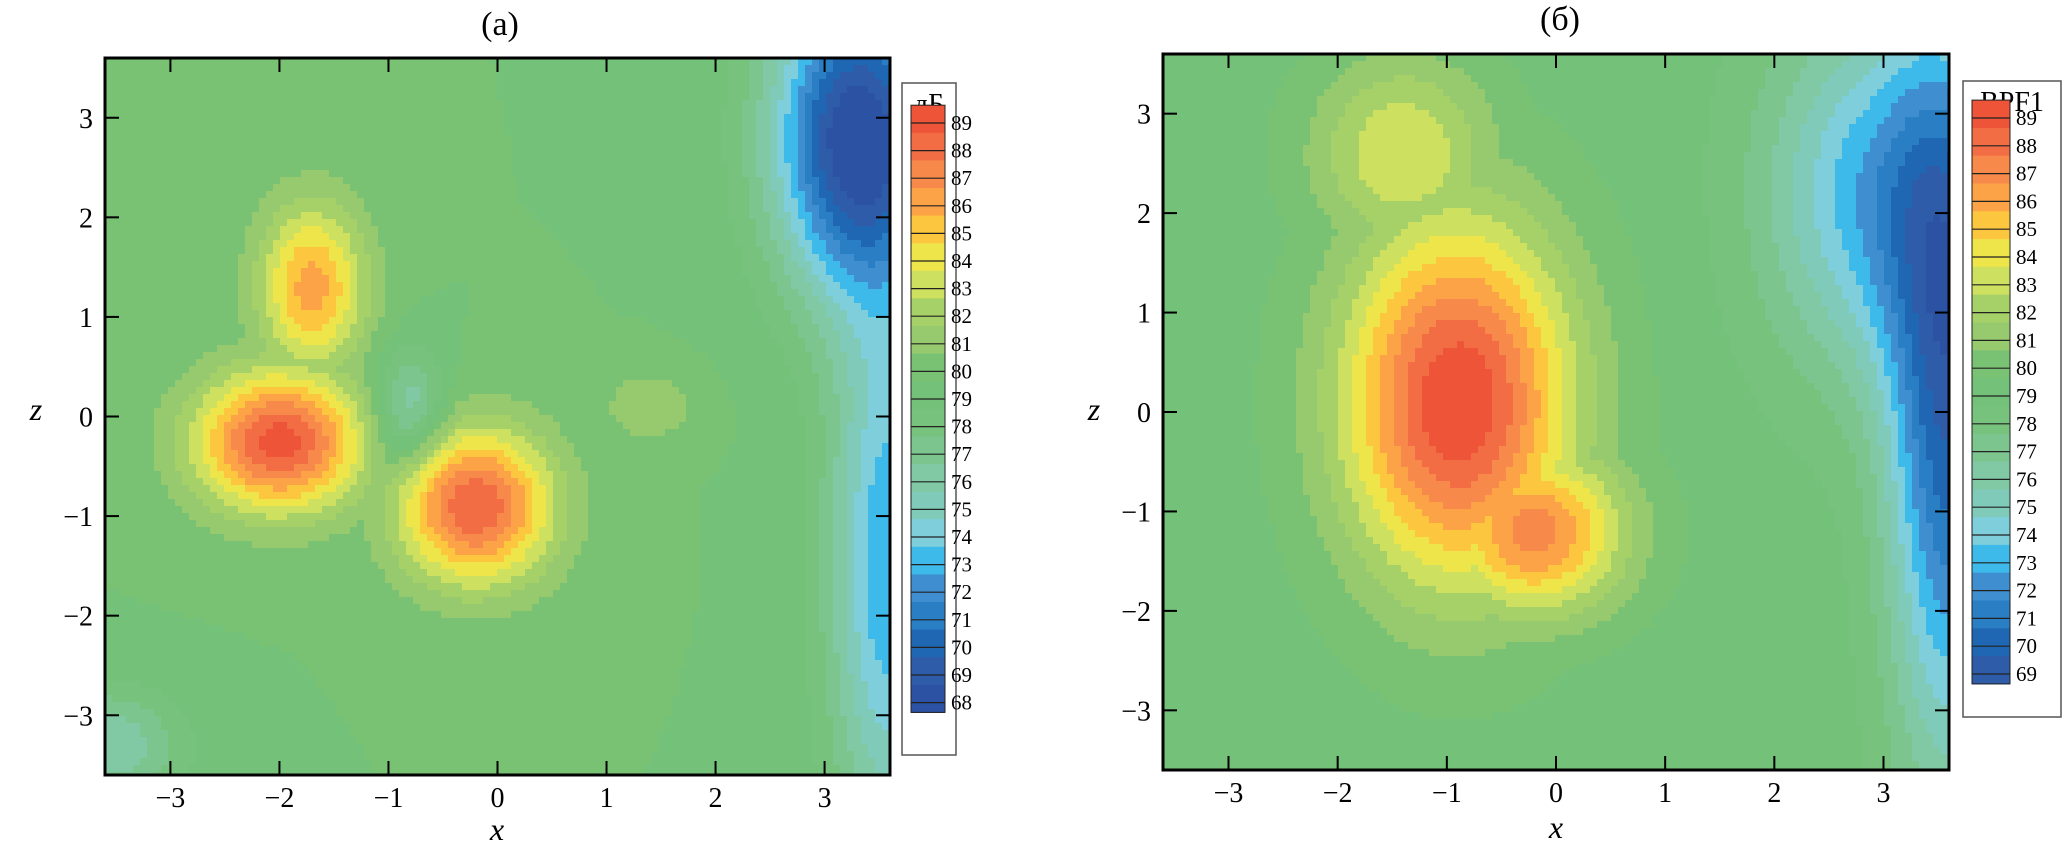 This screenshot has height=849, width=2066. What do you see at coordinates (1774, 793) in the screenshot?
I see `x-tick-label: 2` at bounding box center [1774, 793].